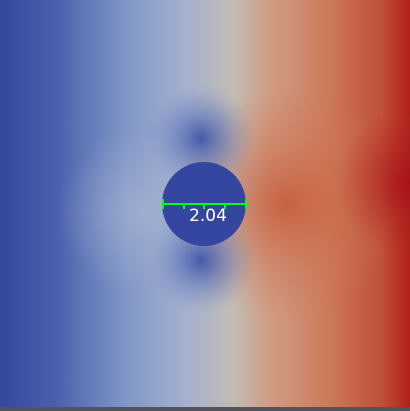 The height and width of the screenshot is (411, 410). What do you see at coordinates (205, 409) in the screenshot?
I see `viewport-bottom-border` at bounding box center [205, 409].